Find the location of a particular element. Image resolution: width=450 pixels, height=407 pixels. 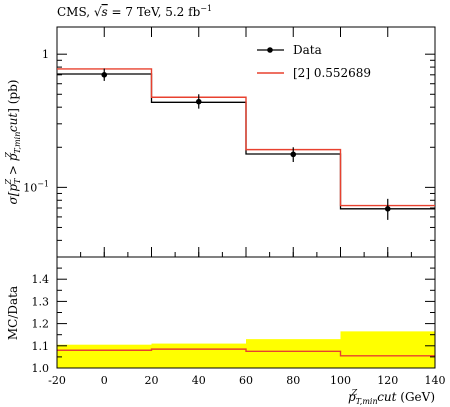

ratio-ylabel: MC/Data is located at coordinates (13, 313).